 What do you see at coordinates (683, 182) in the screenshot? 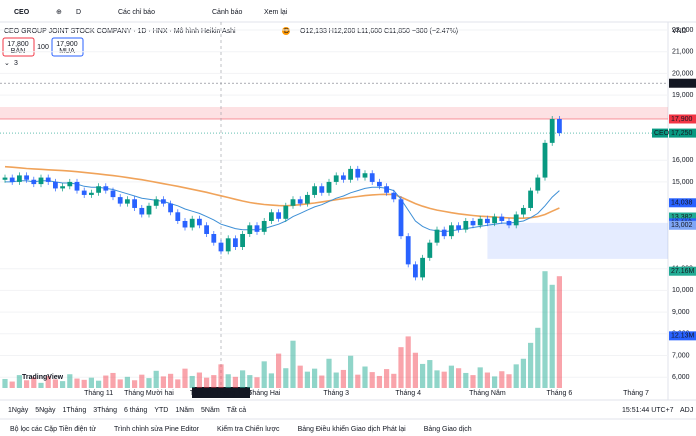
I see `y-tick-label: 15,000` at bounding box center [683, 182].